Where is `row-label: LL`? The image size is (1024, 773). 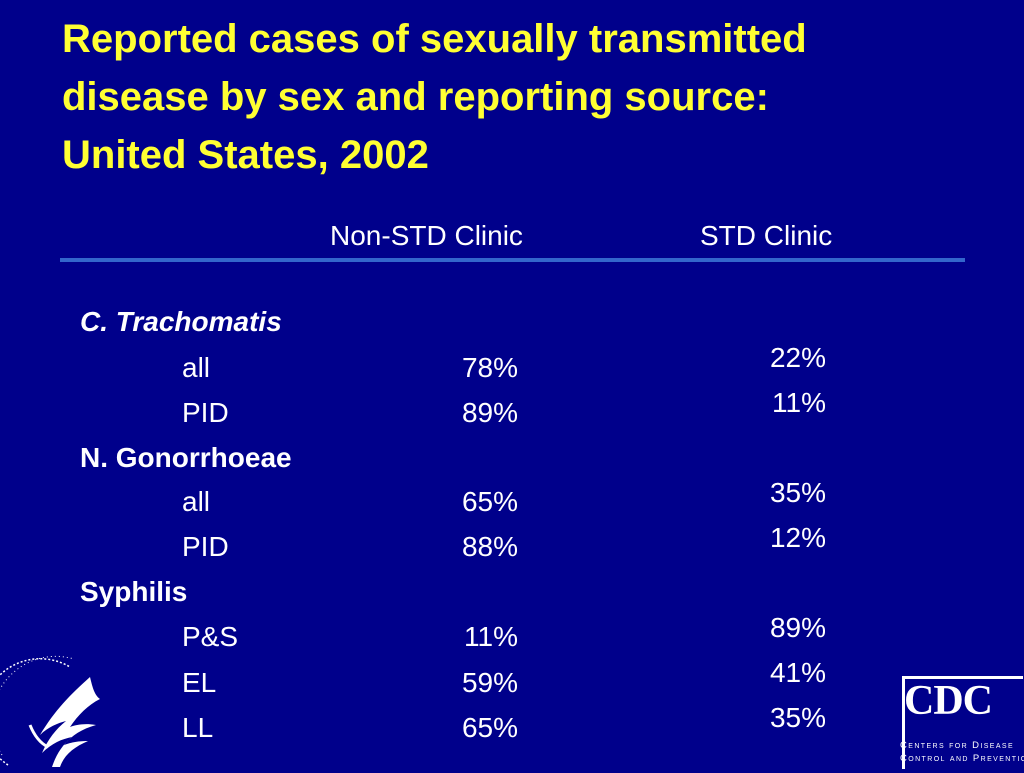
row-label: LL is located at coordinates (198, 727).